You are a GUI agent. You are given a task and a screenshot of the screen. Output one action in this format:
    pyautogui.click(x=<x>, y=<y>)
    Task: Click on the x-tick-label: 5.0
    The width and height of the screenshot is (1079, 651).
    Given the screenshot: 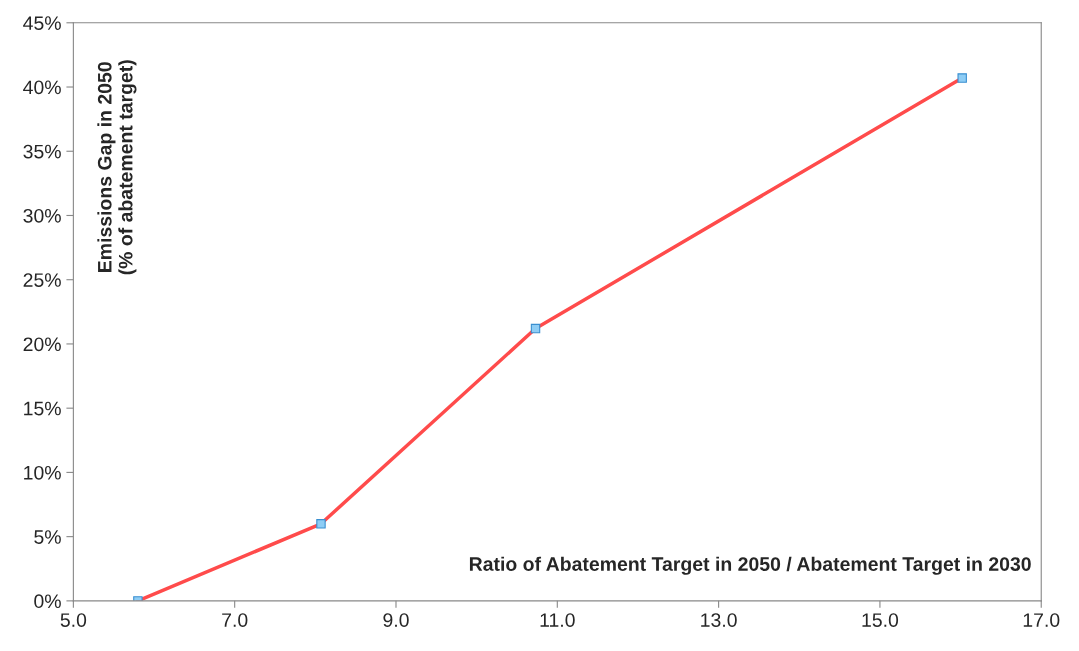 What is the action you would take?
    pyautogui.click(x=73, y=620)
    